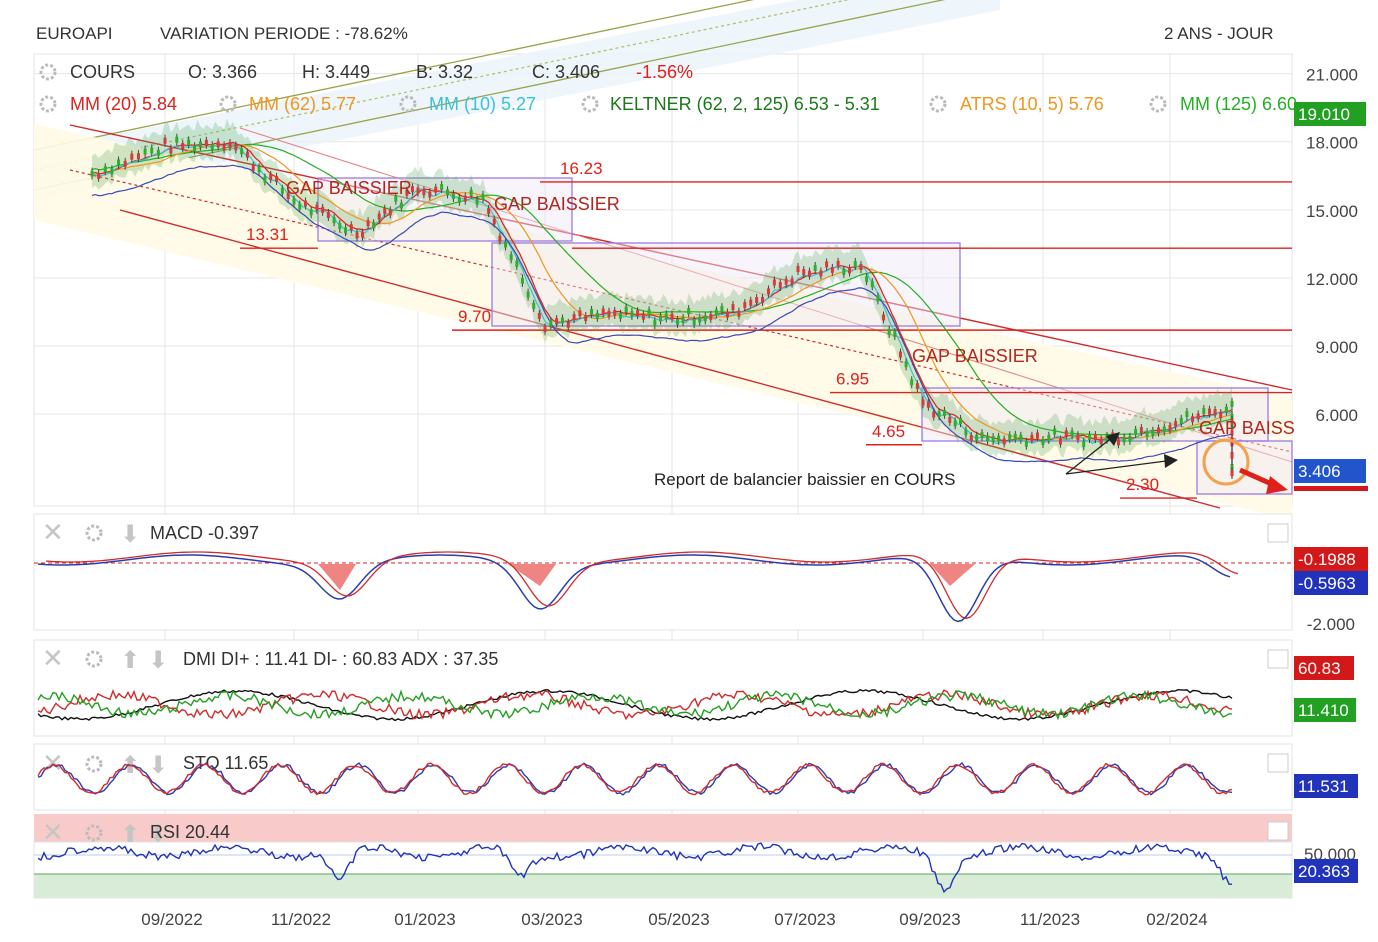 This screenshot has width=1378, height=942. I want to click on gap-label-3: GAP BAISSIER, so click(975, 356).